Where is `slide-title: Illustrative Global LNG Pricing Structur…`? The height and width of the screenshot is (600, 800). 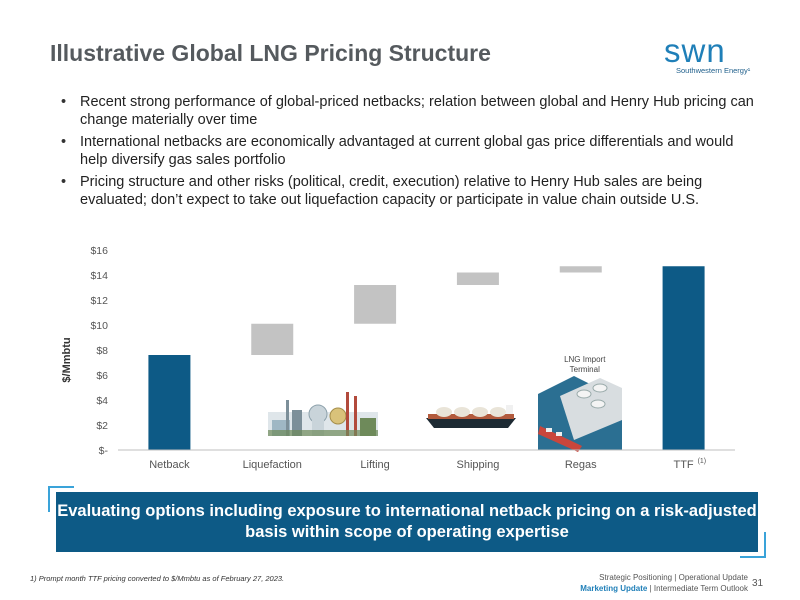 slide-title: Illustrative Global LNG Pricing Structur… is located at coordinates (270, 53).